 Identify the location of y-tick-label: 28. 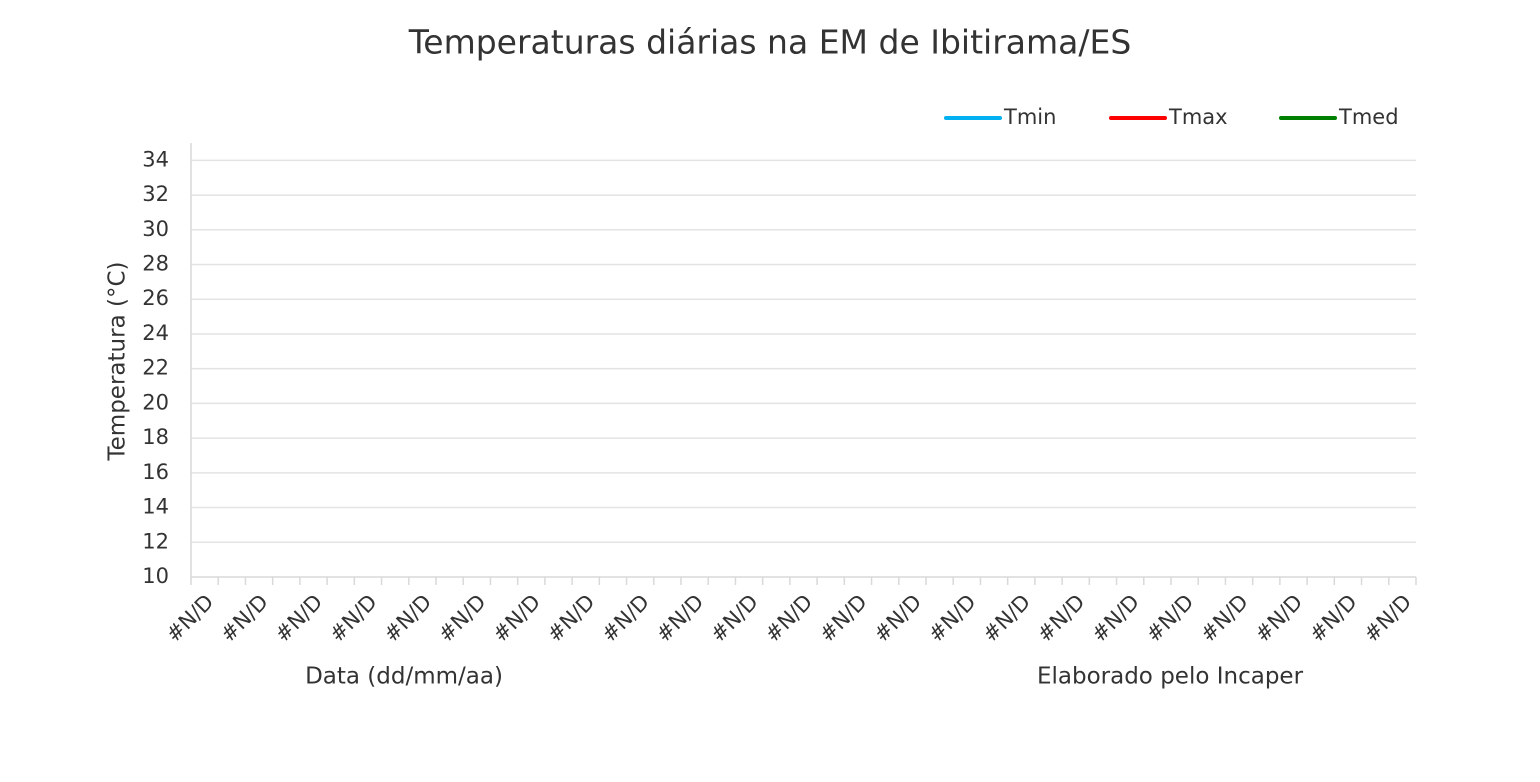
(155, 264).